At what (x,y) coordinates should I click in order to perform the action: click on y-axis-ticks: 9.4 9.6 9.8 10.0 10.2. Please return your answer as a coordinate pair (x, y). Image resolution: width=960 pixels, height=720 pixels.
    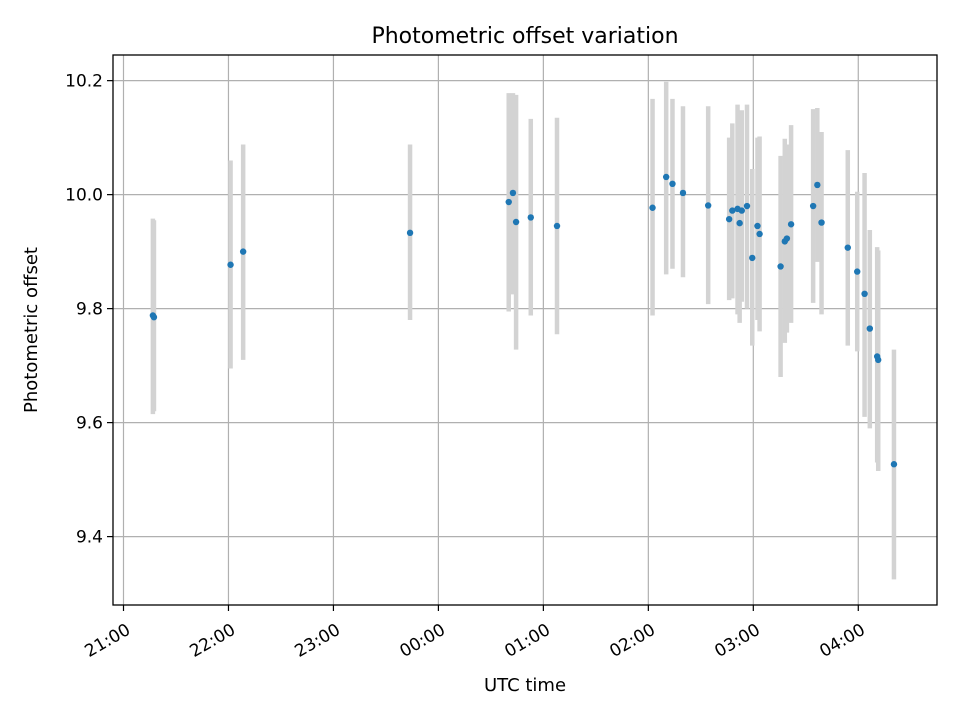
    Looking at the image, I should click on (89, 310).